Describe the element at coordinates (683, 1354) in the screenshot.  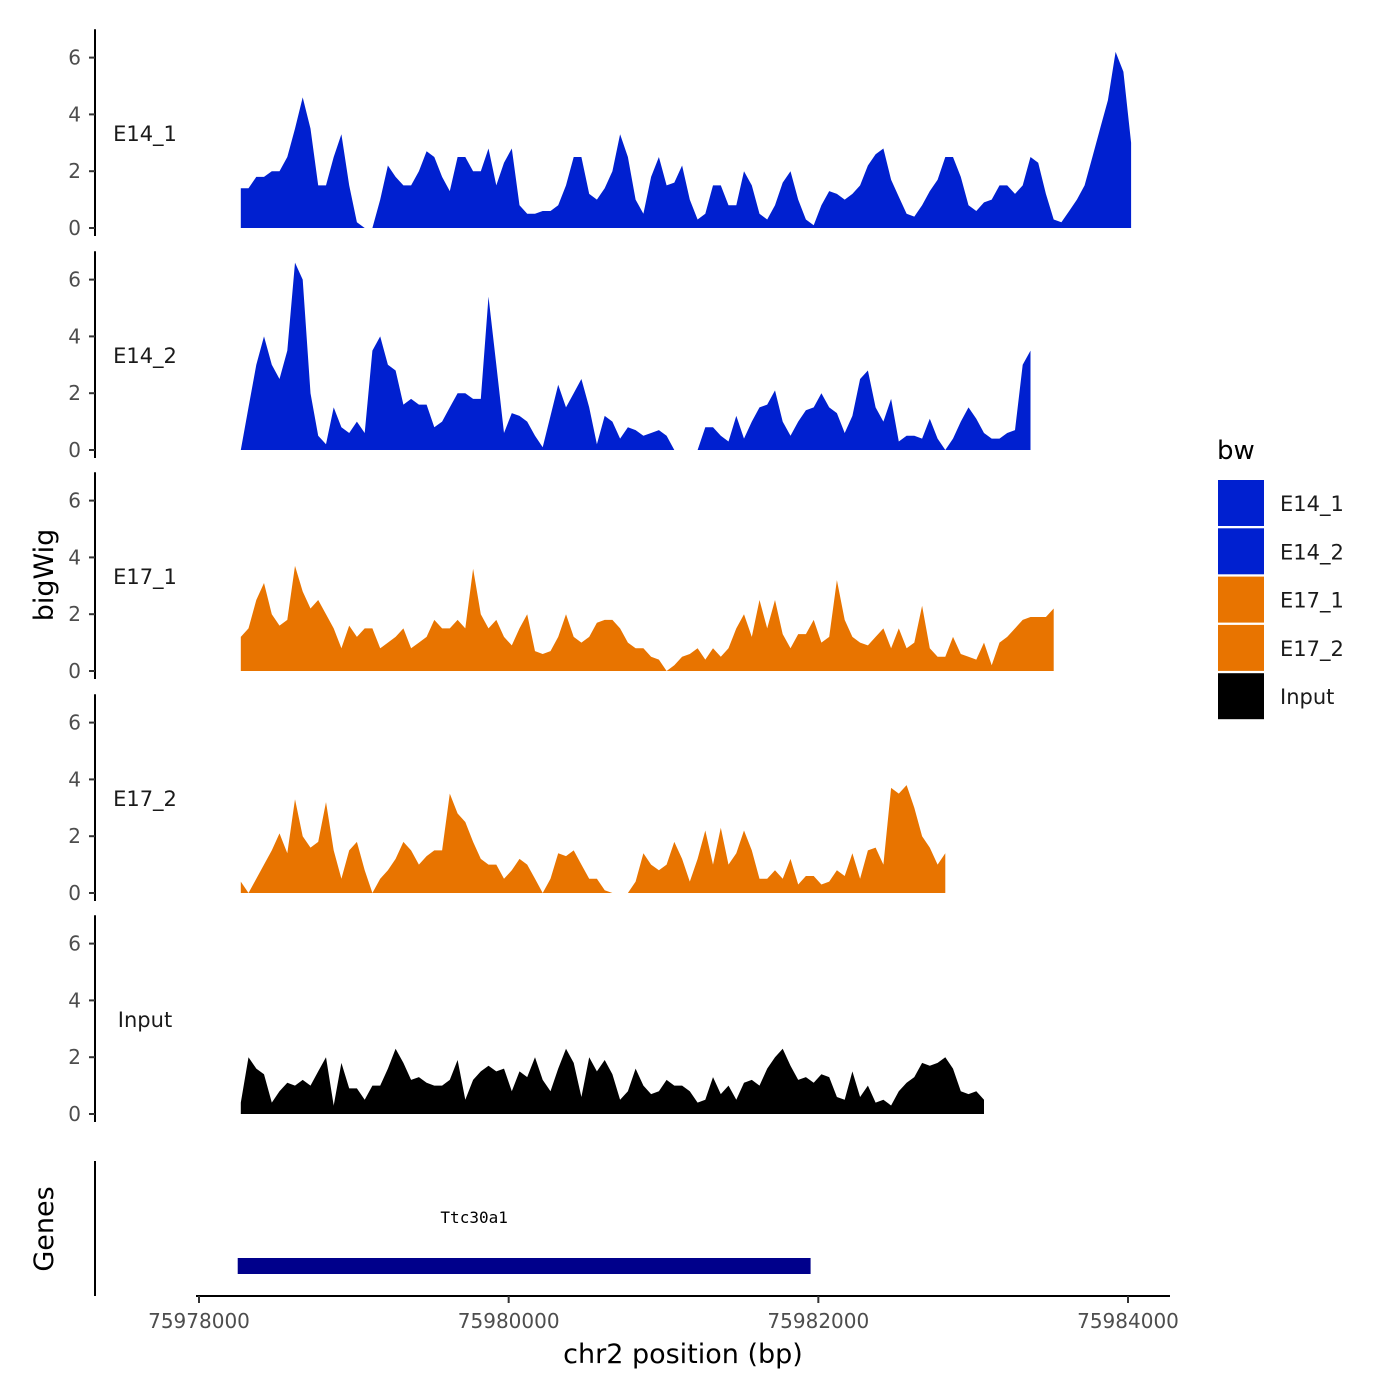
I see `x-axis-title: chr2 position (bp)` at that location.